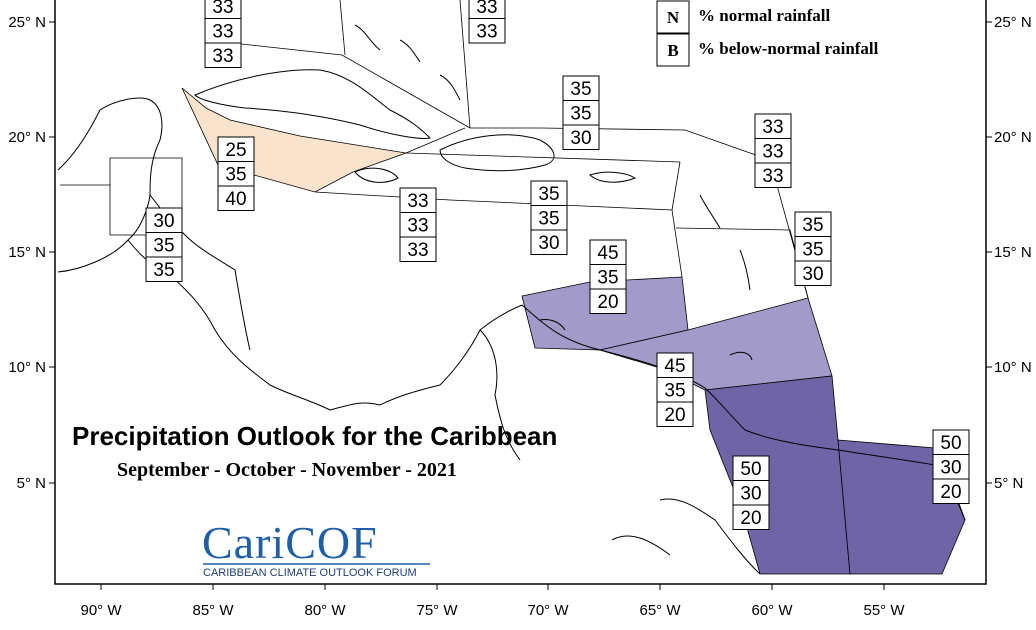 Image resolution: width=1036 pixels, height=630 pixels. I want to click on legend-key-n-box, so click(673, 17).